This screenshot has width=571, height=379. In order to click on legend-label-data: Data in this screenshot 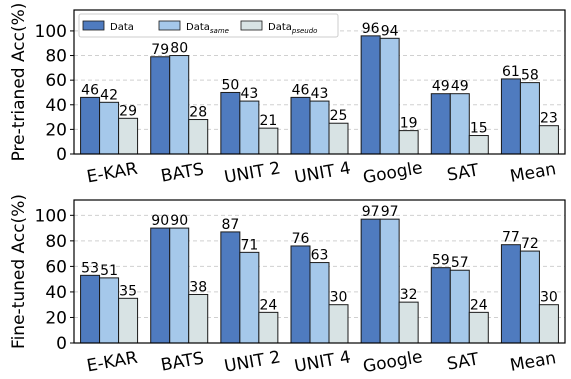, I will do `click(122, 27)`.